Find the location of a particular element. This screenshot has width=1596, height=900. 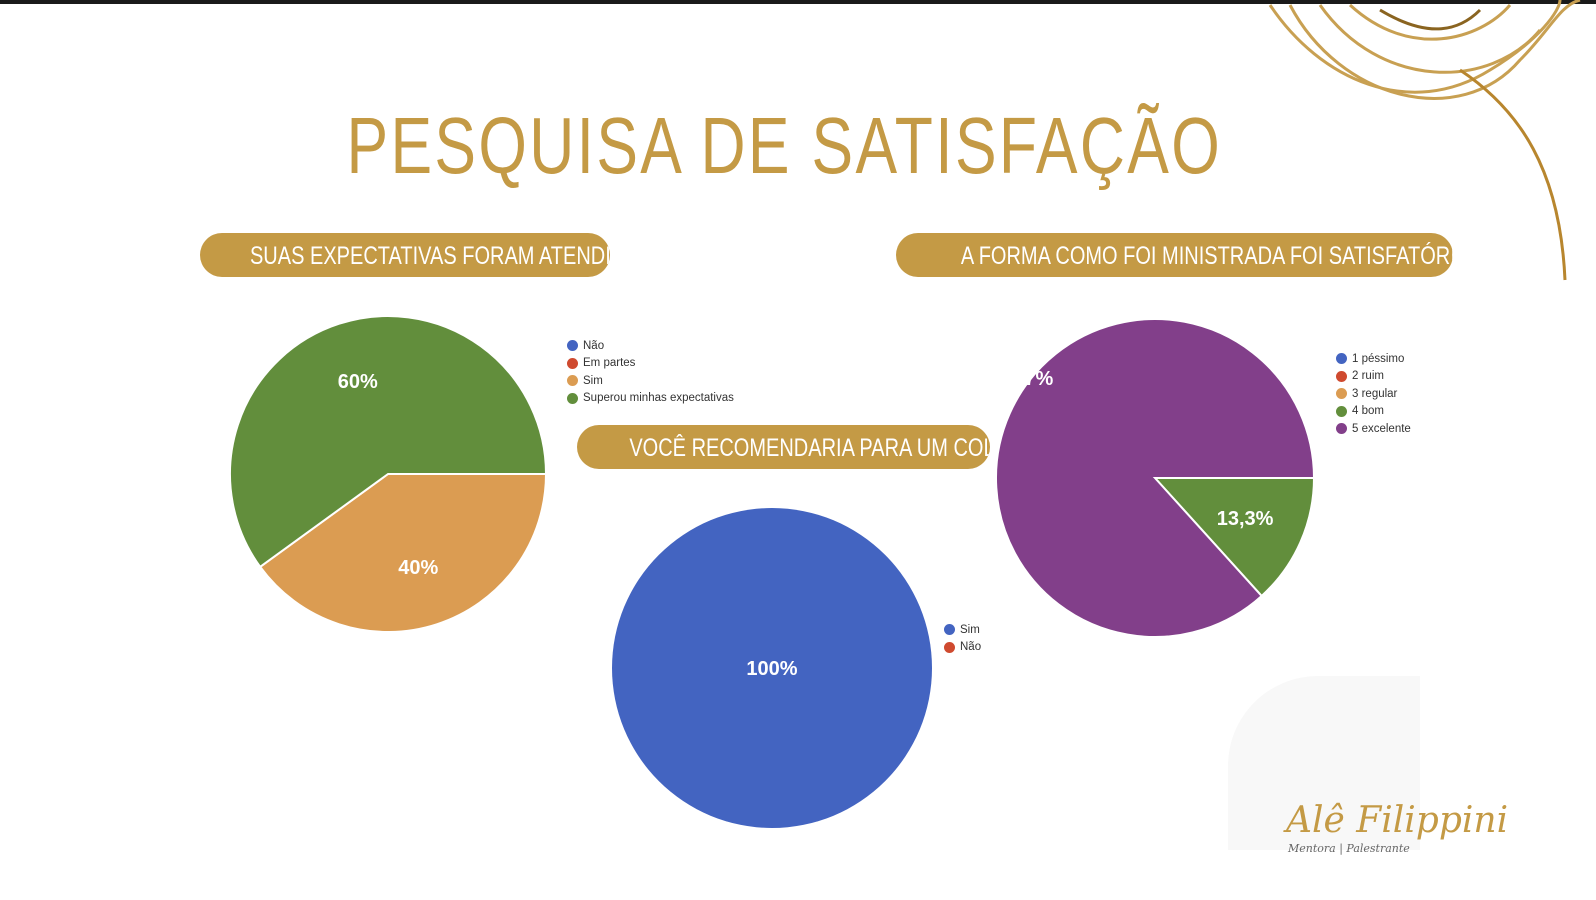

data-label: 100% is located at coordinates (771, 669).